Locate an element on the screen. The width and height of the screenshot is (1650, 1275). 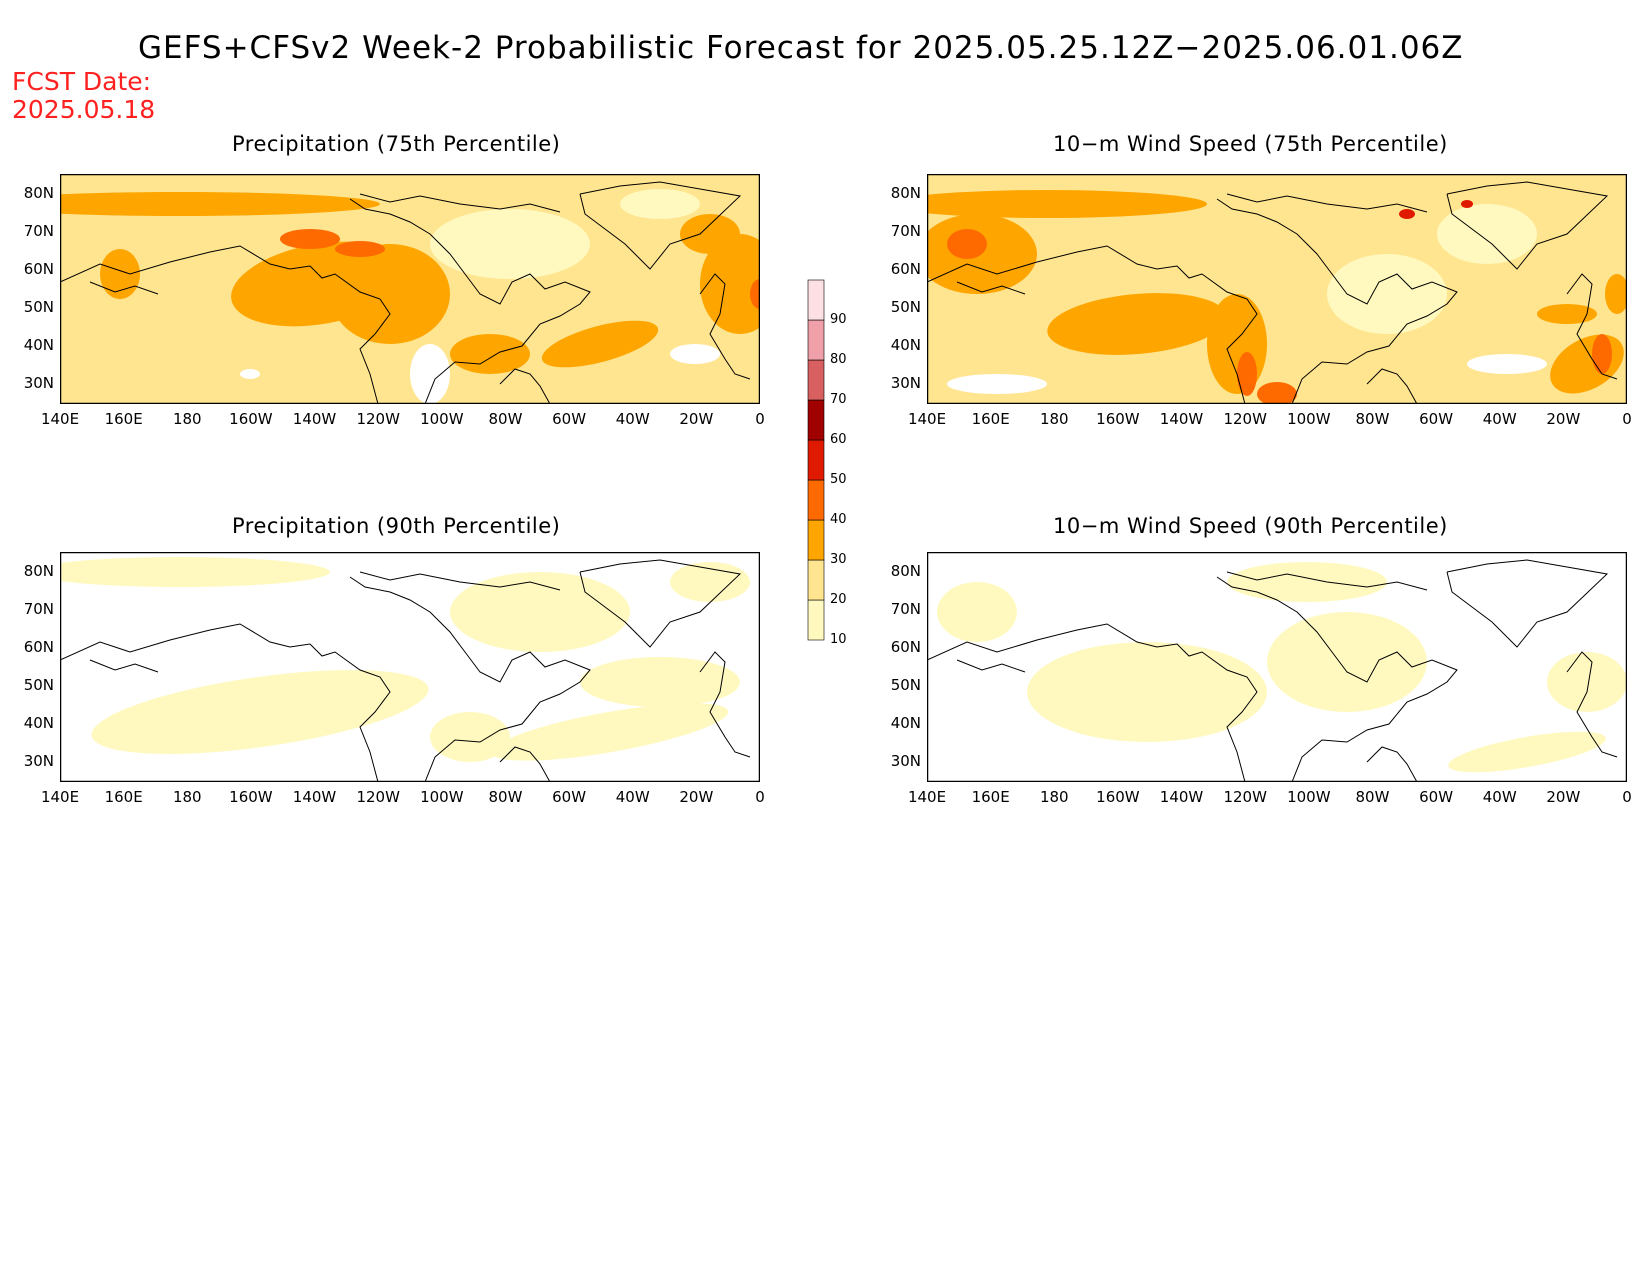
colorbar-tick-label: 20 is located at coordinates (838, 599).